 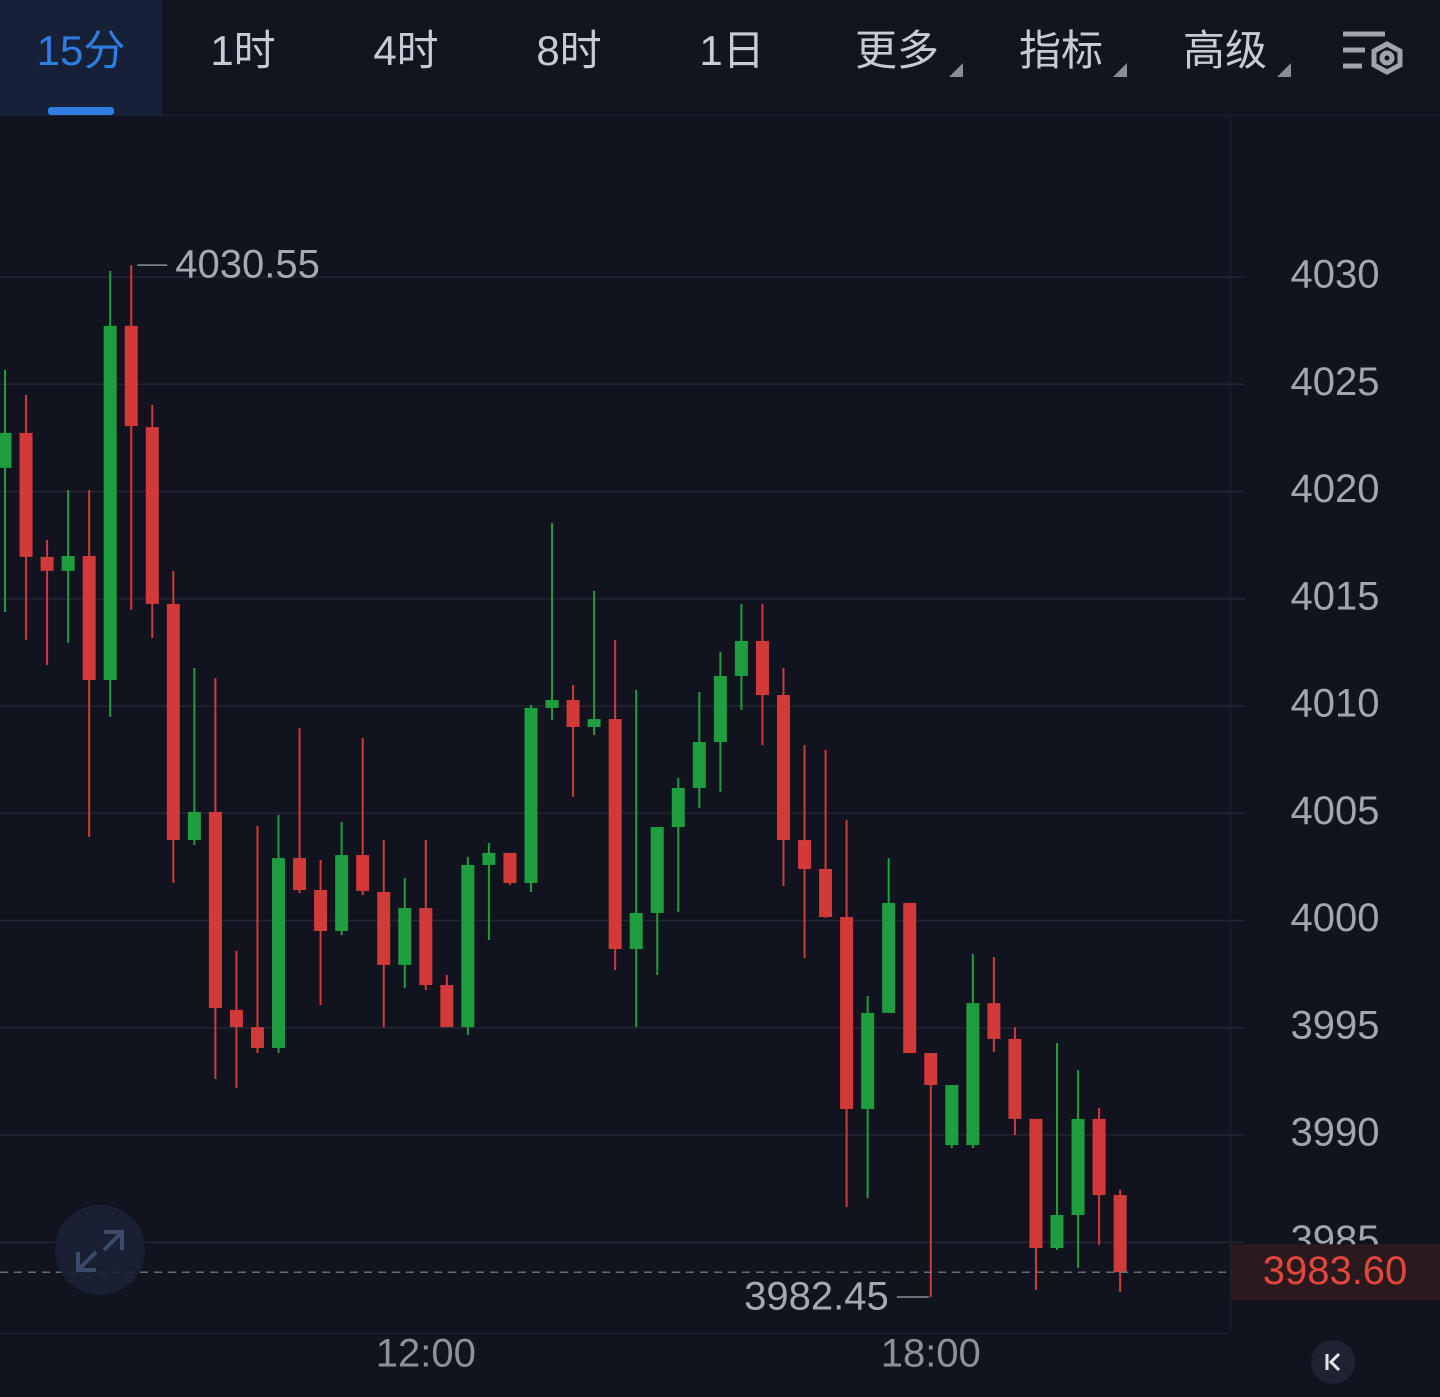 I want to click on tab: 指标, so click(x=1073, y=52).